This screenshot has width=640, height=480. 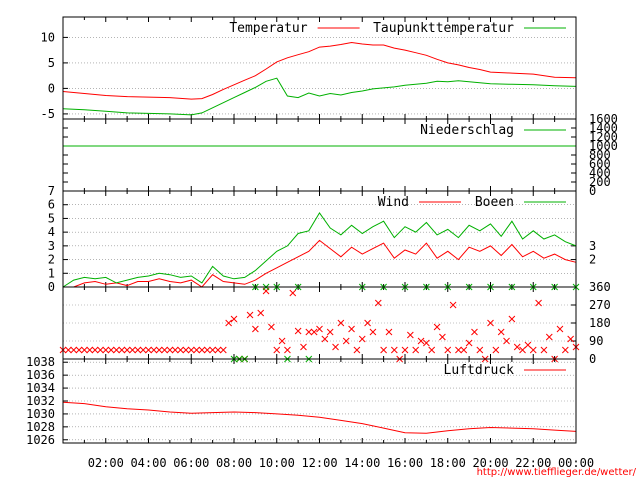 What do you see at coordinates (592, 191) in the screenshot?
I see `precipitation-ytick-label: 0` at bounding box center [592, 191].